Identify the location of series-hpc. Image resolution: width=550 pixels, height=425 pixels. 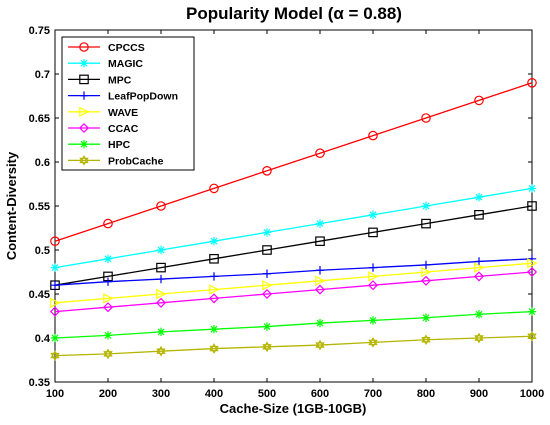
(293, 325).